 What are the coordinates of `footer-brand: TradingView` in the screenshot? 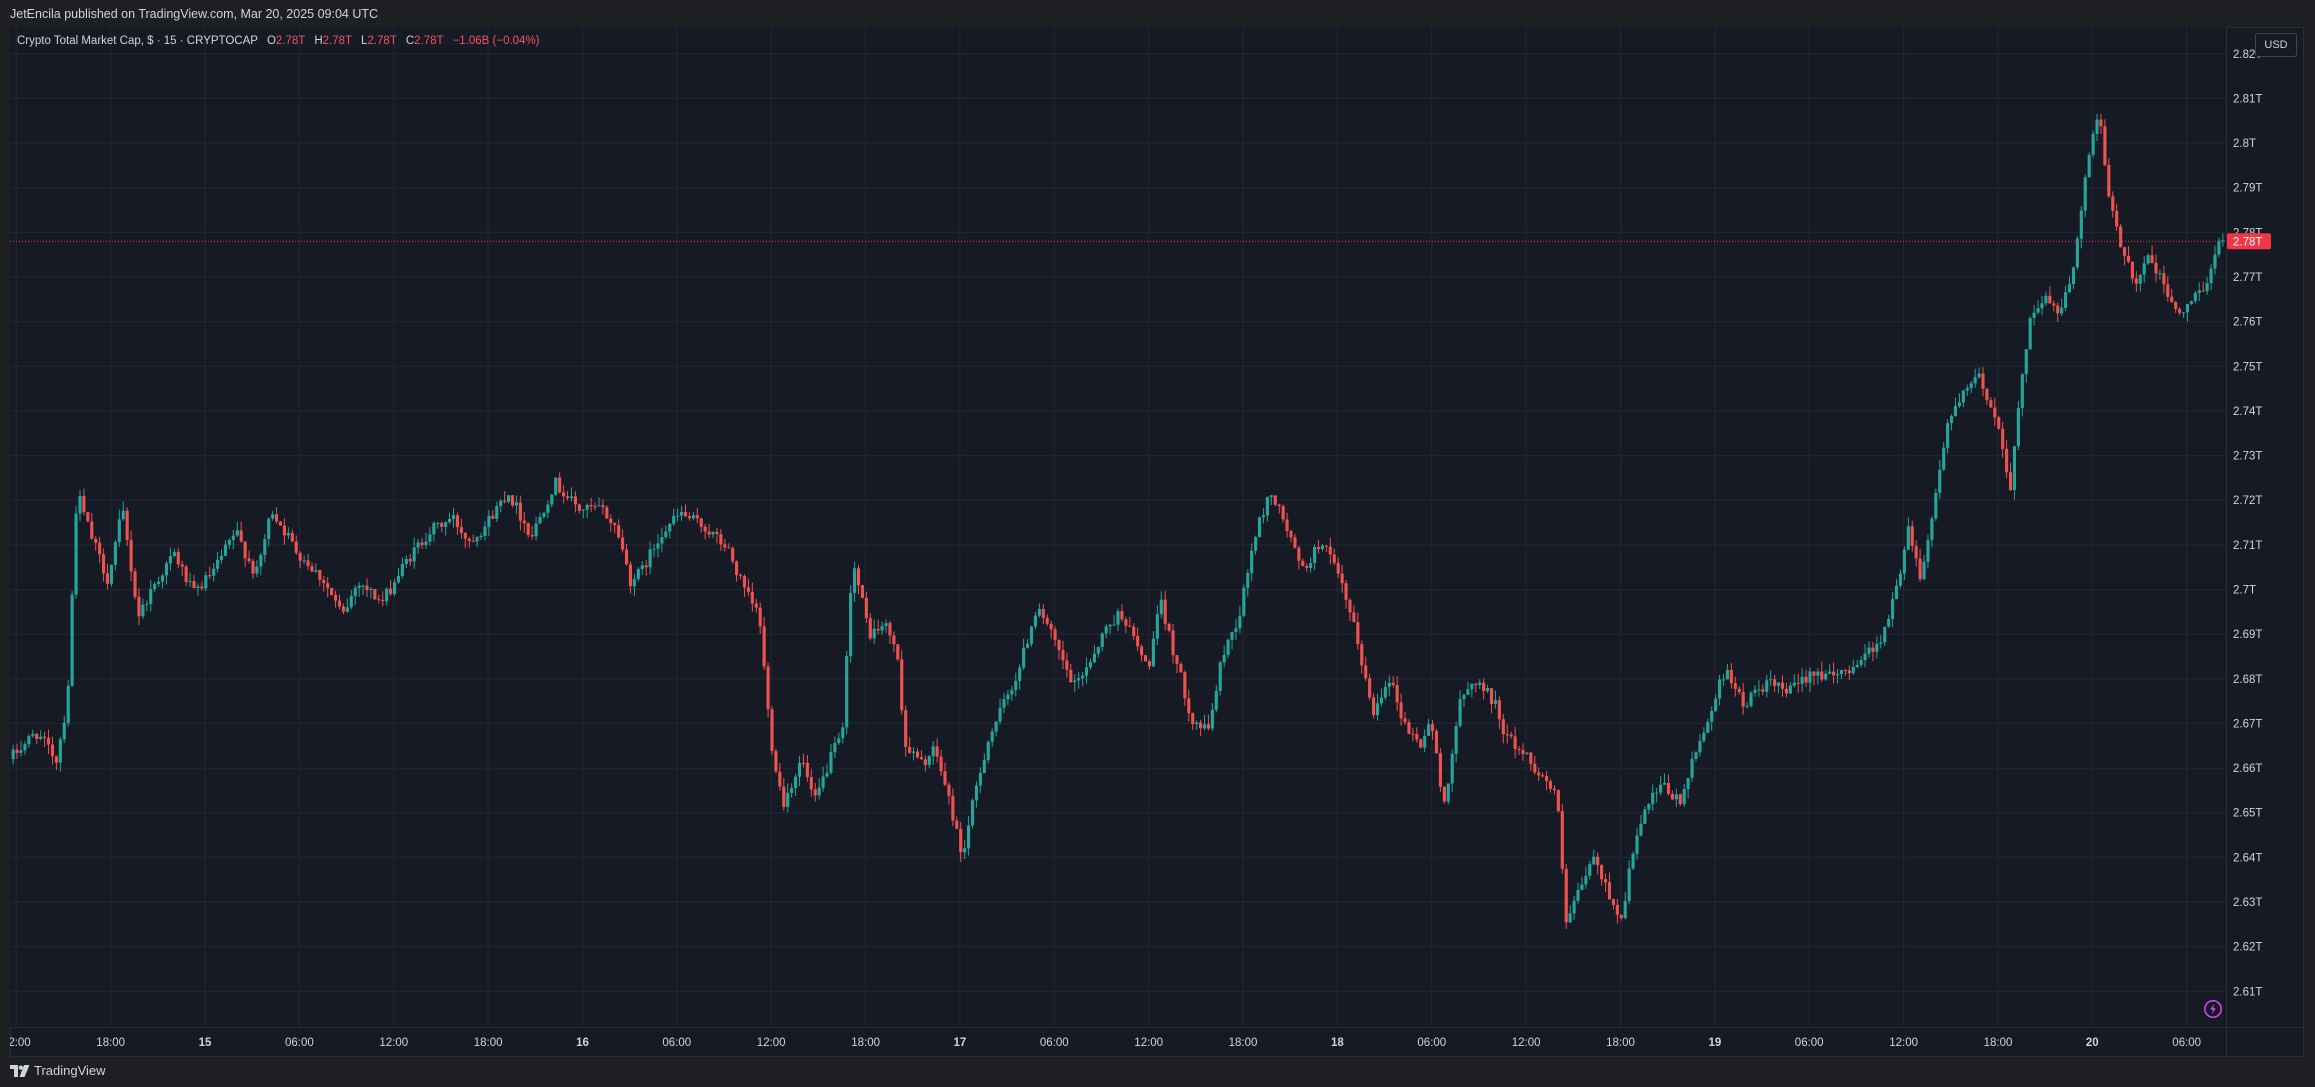 It's located at (58, 1070).